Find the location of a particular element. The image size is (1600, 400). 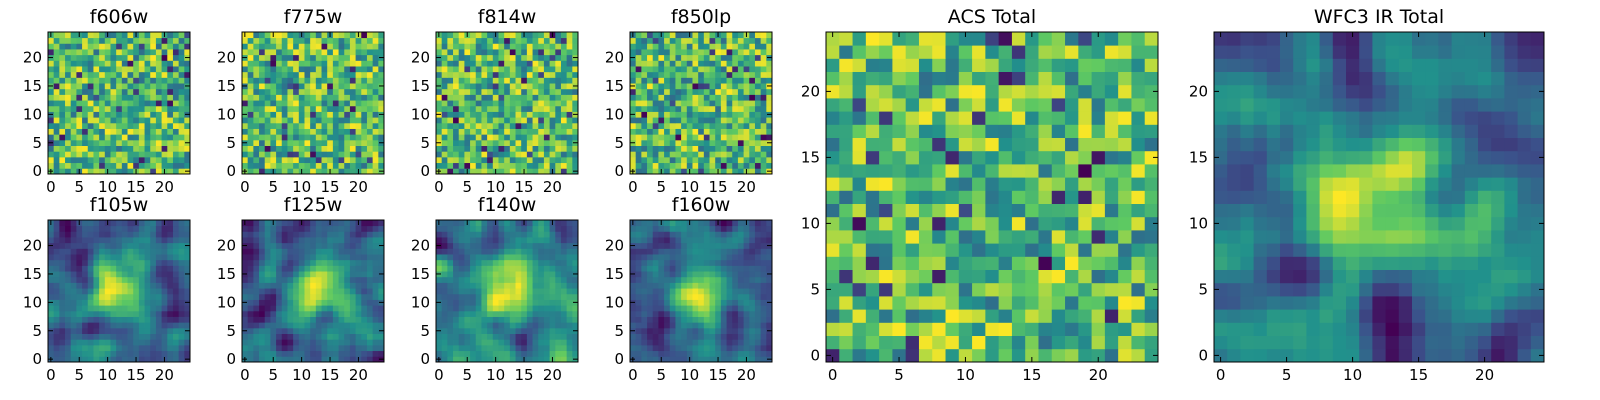

y-tick-label: 20 is located at coordinates (226, 58).